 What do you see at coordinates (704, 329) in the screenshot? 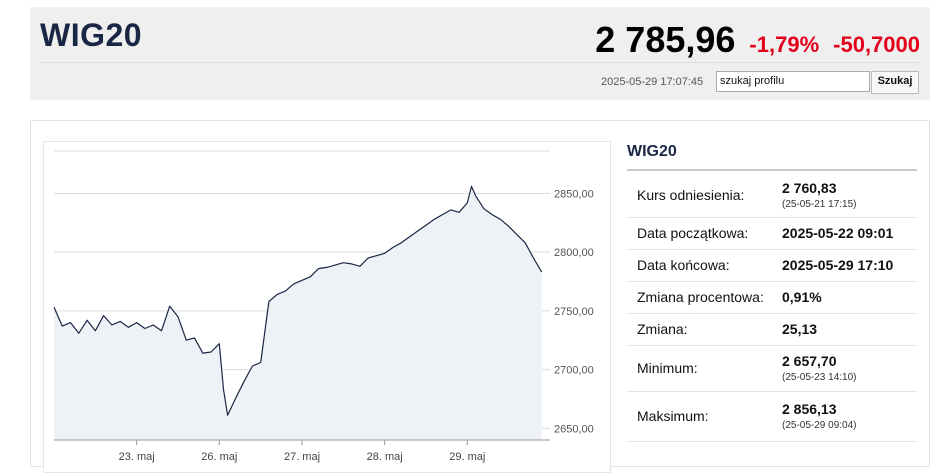
I see `stats-label: Zmiana:` at bounding box center [704, 329].